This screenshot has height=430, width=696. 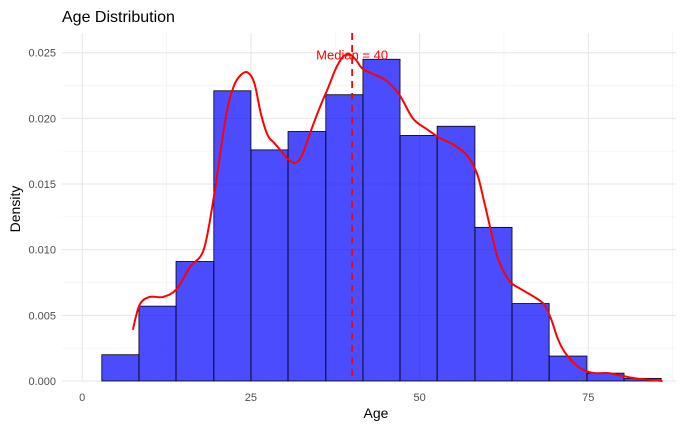 I want to click on y-tick-label: 0.020, so click(x=42, y=119).